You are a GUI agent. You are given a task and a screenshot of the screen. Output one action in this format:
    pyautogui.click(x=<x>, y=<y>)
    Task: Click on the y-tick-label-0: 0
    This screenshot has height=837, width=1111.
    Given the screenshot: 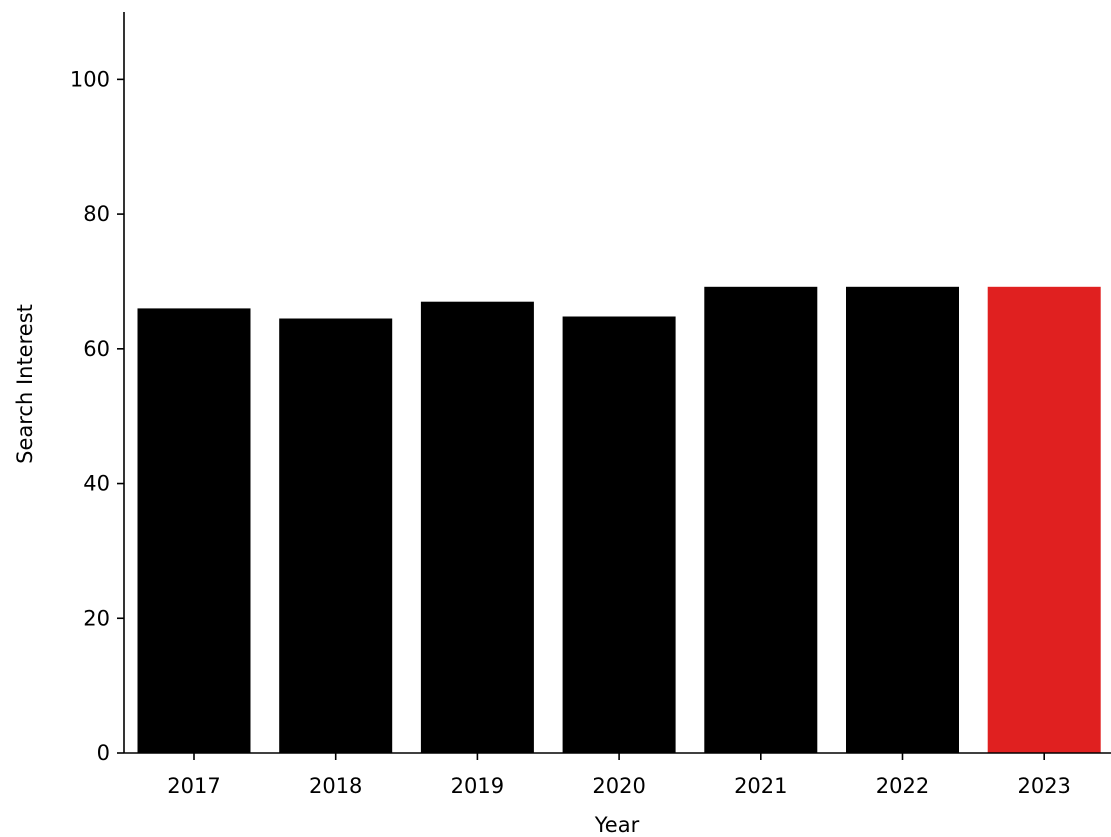 What is the action you would take?
    pyautogui.click(x=103, y=753)
    